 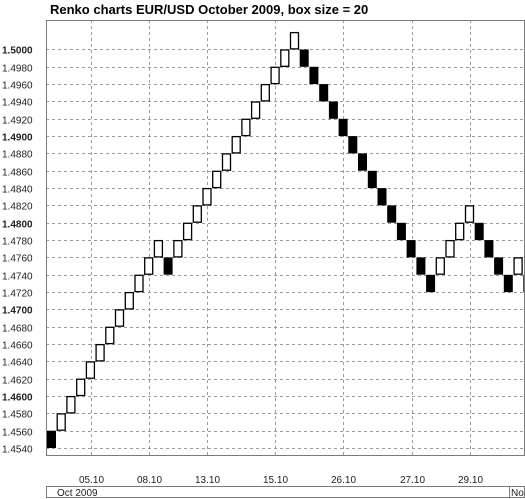 What do you see at coordinates (17, 51) in the screenshot?
I see `y-tick-label: 1.5000` at bounding box center [17, 51].